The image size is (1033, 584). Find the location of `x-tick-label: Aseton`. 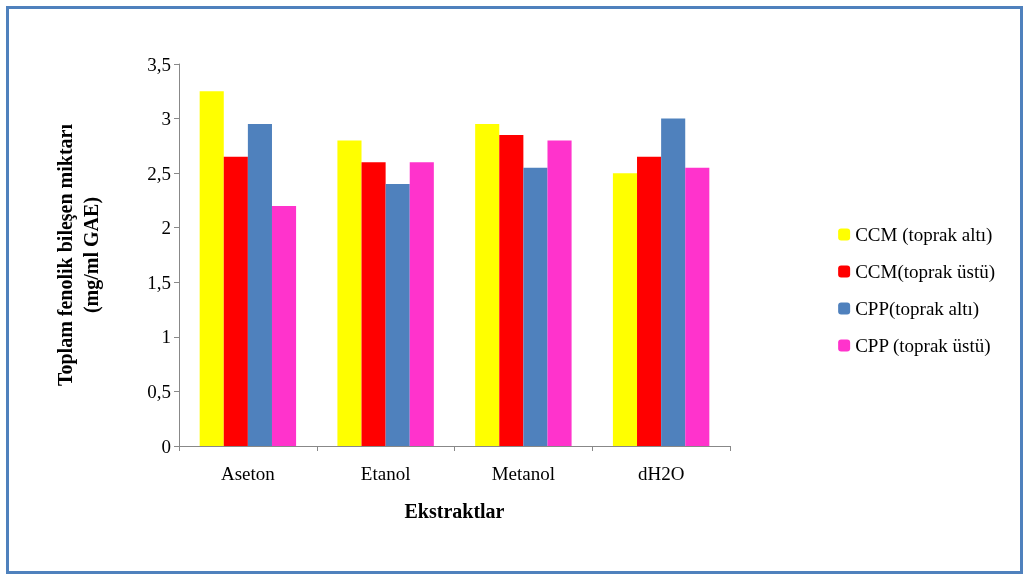

x-tick-label: Aseton is located at coordinates (248, 473).